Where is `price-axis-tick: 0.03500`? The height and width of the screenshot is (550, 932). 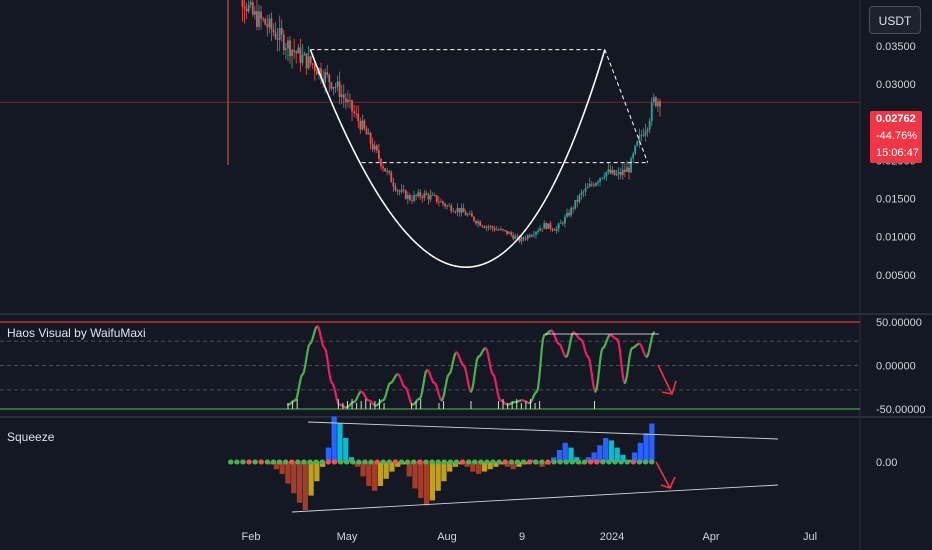 price-axis-tick: 0.03500 is located at coordinates (896, 47).